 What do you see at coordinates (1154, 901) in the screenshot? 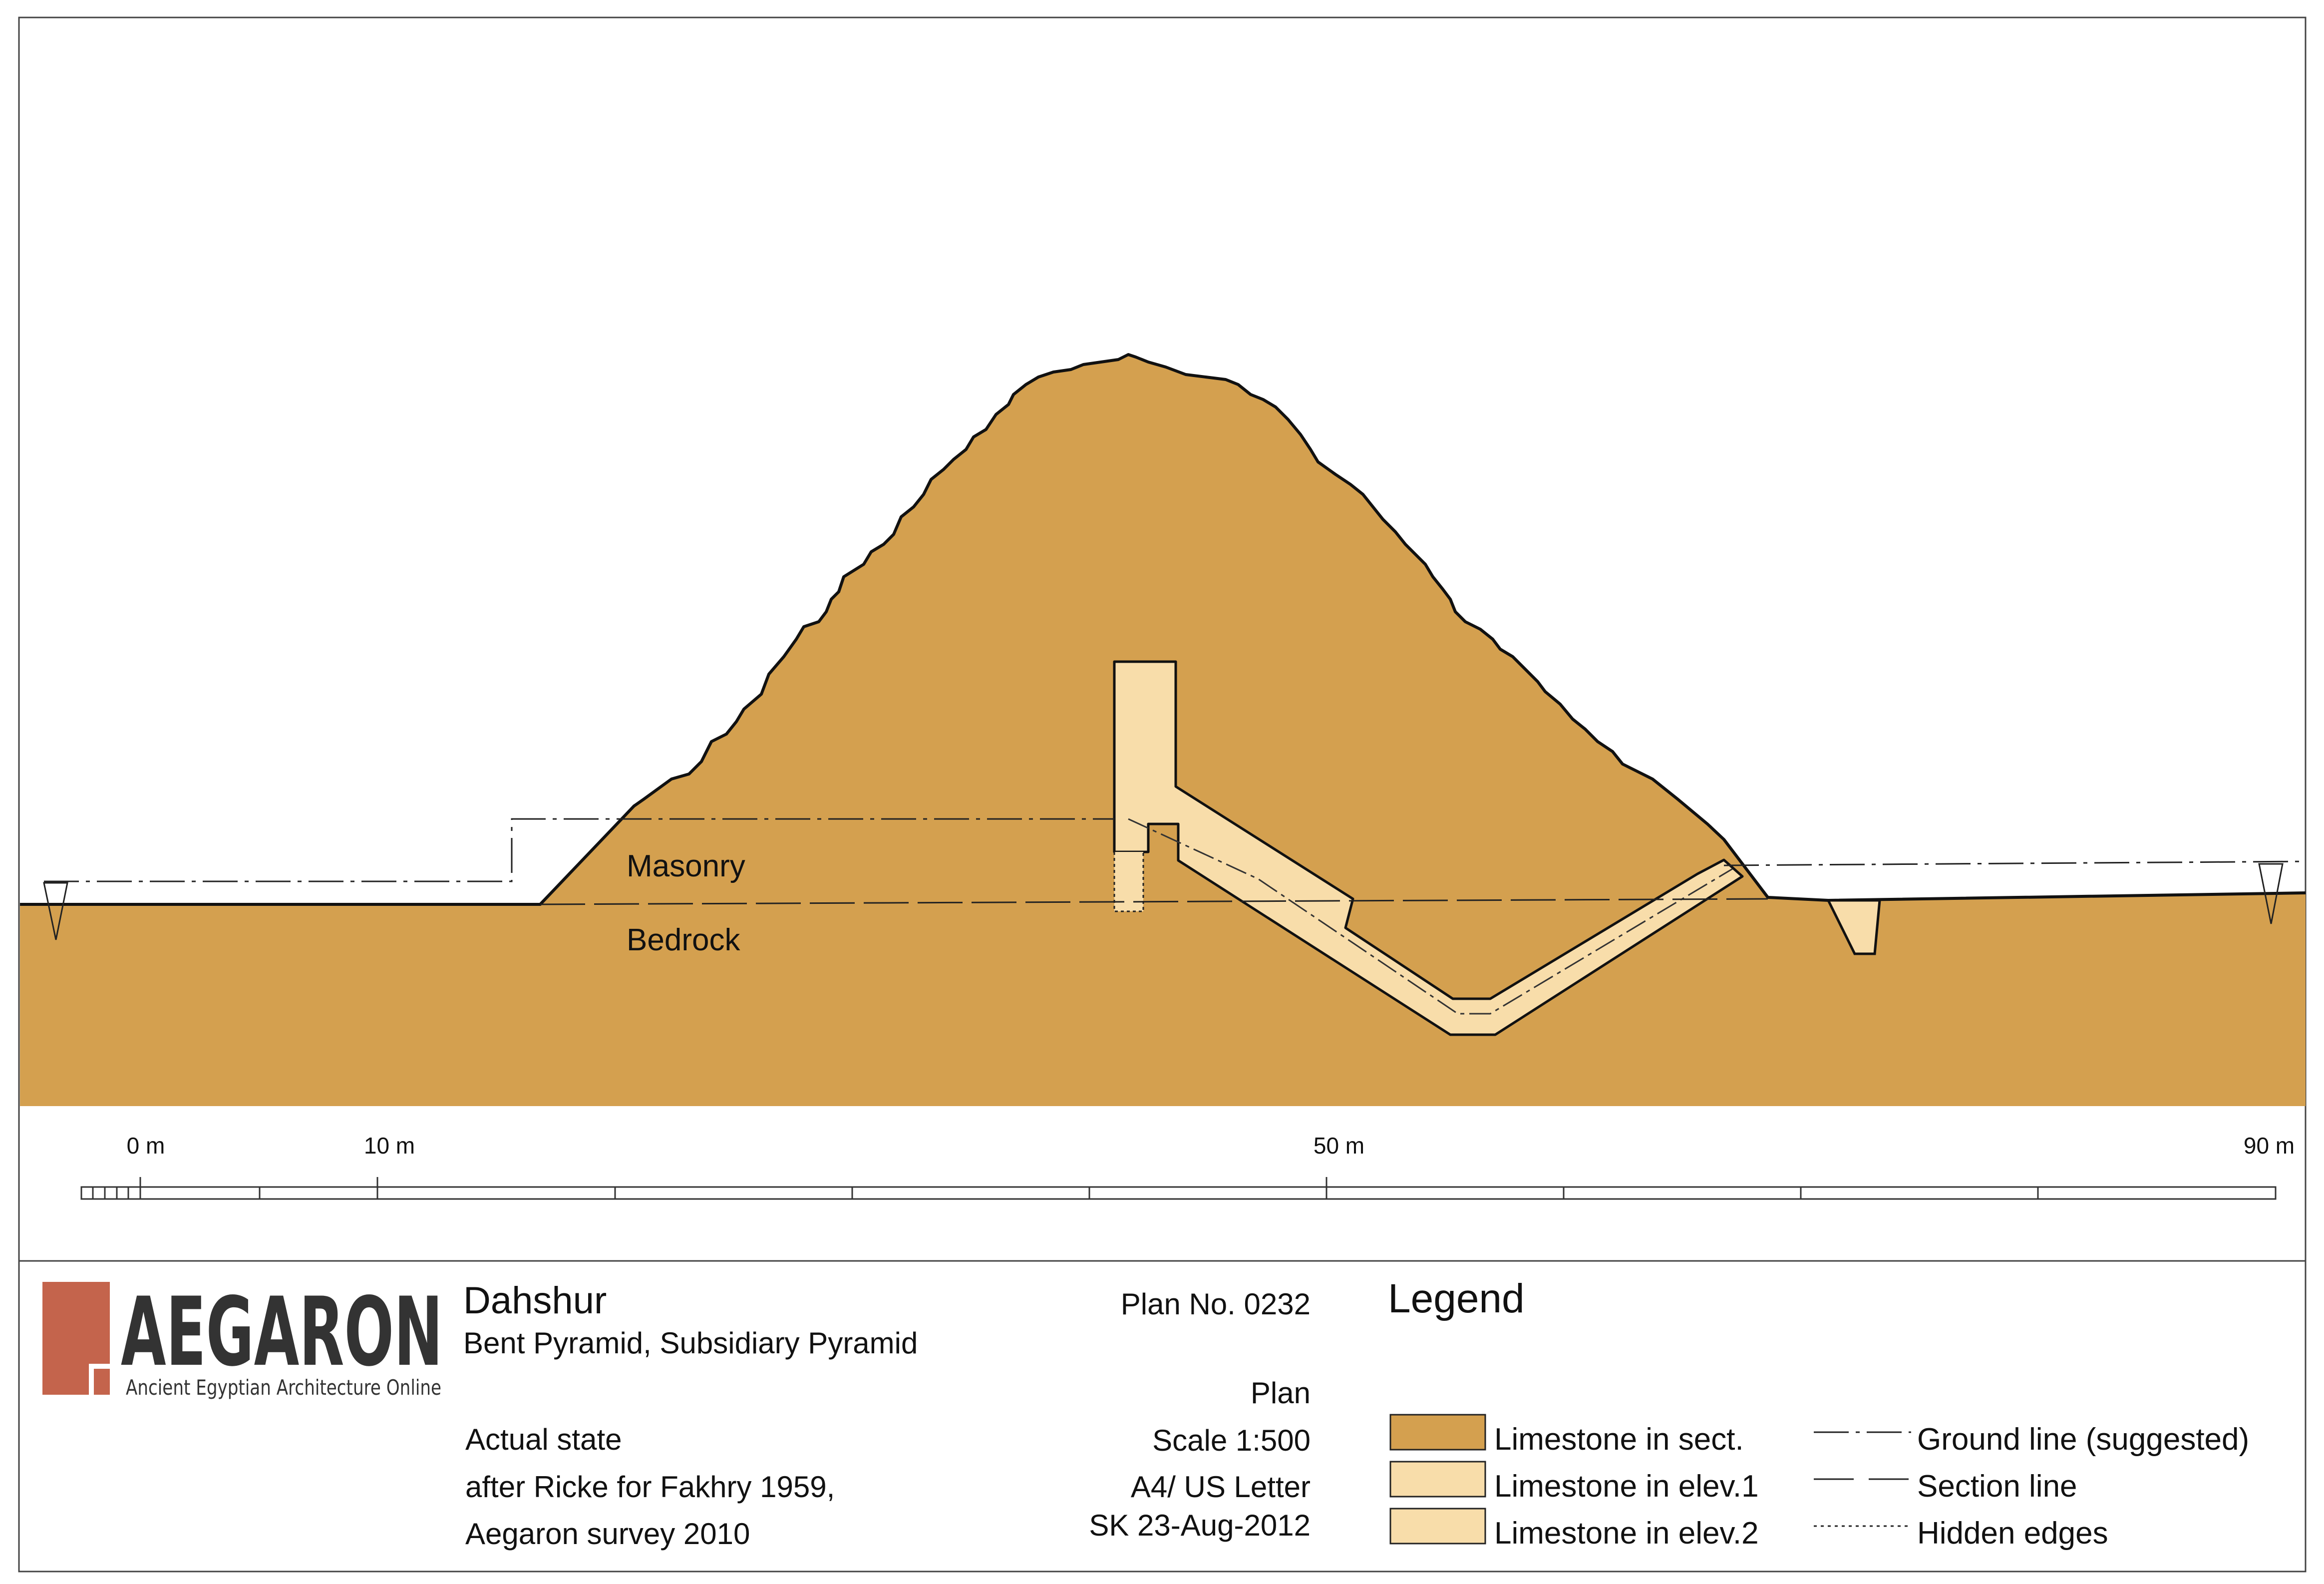
I see `section-line` at bounding box center [1154, 901].